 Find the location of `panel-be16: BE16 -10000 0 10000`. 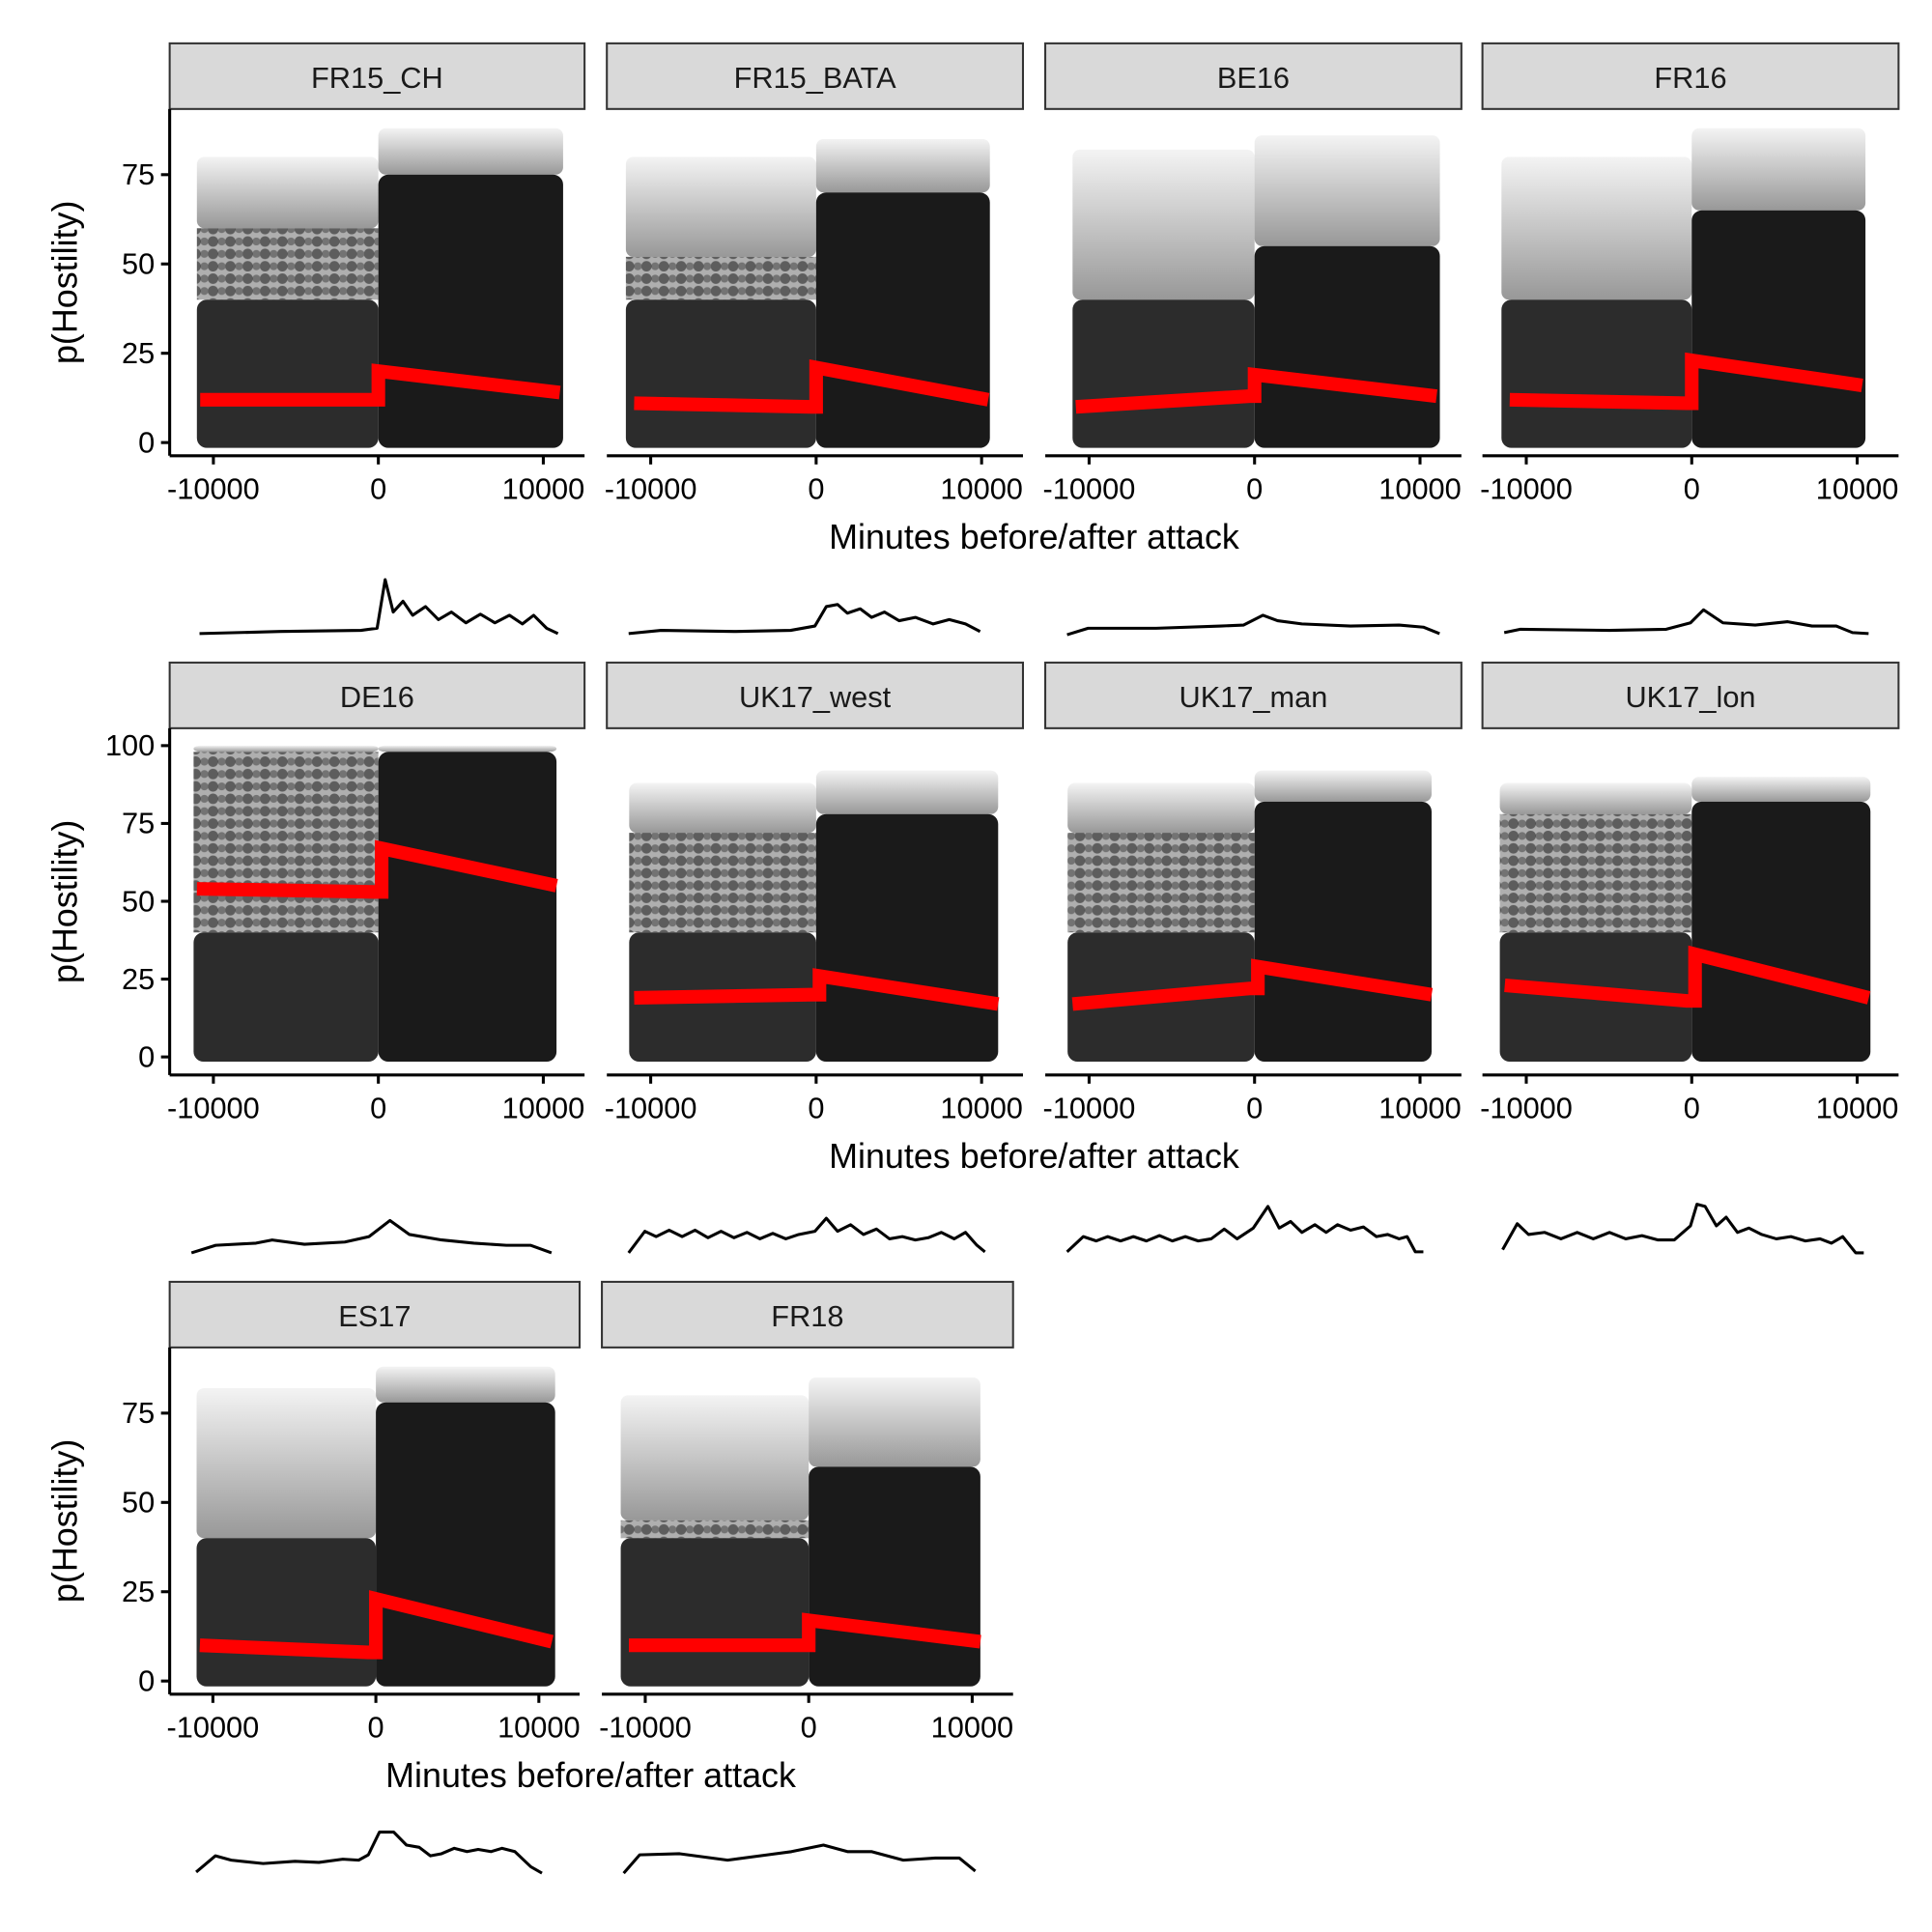

panel-be16: BE16 -10000 0 10000 is located at coordinates (1253, 339).